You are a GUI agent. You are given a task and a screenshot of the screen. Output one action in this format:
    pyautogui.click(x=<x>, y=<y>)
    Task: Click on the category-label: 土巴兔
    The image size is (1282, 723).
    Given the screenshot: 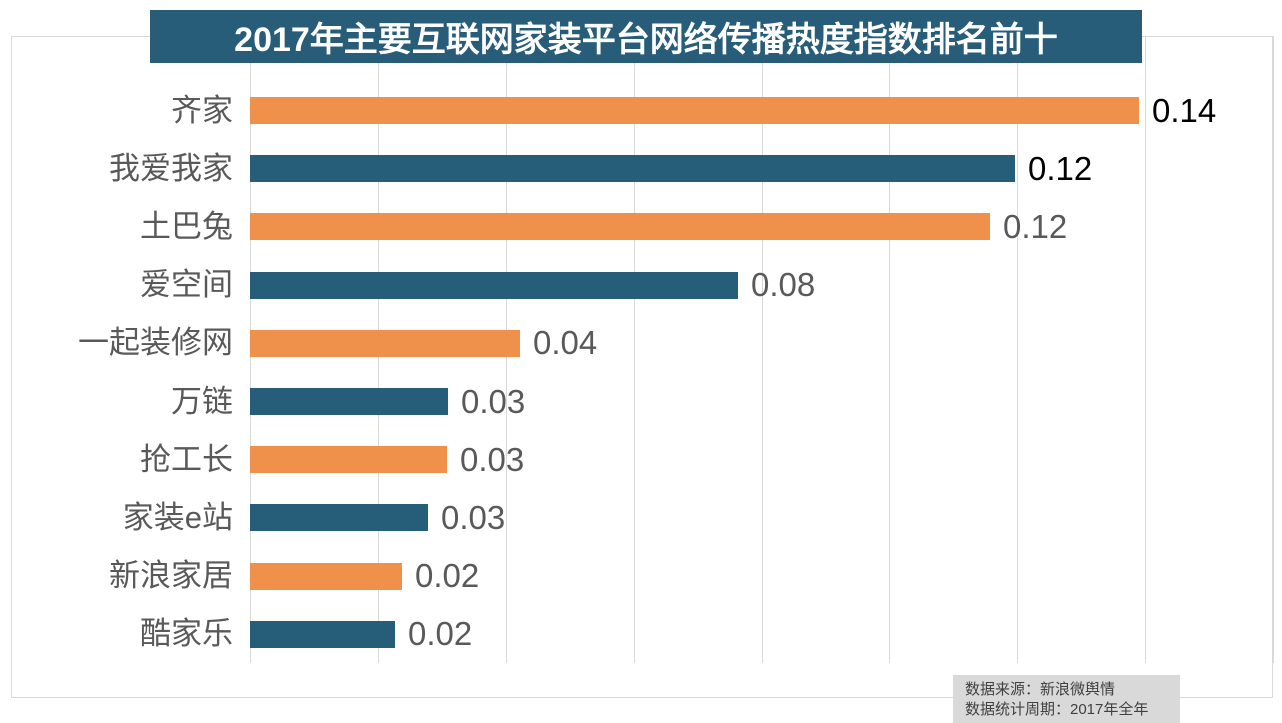 What is the action you would take?
    pyautogui.click(x=186, y=226)
    